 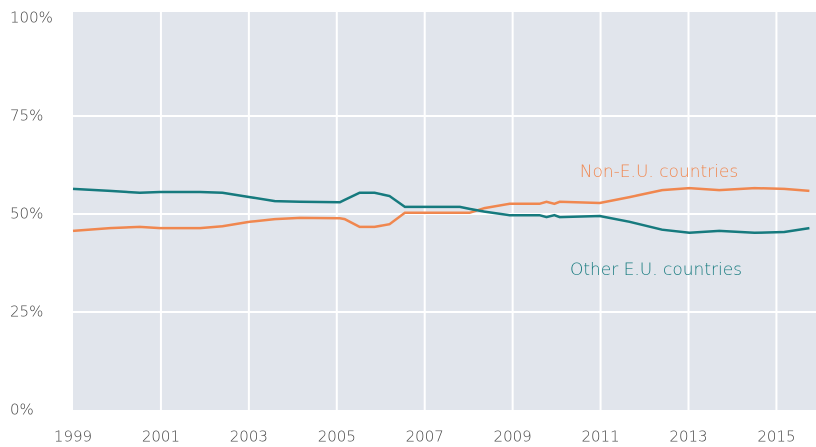 I want to click on series-label: Other E.U. countries, so click(x=656, y=270).